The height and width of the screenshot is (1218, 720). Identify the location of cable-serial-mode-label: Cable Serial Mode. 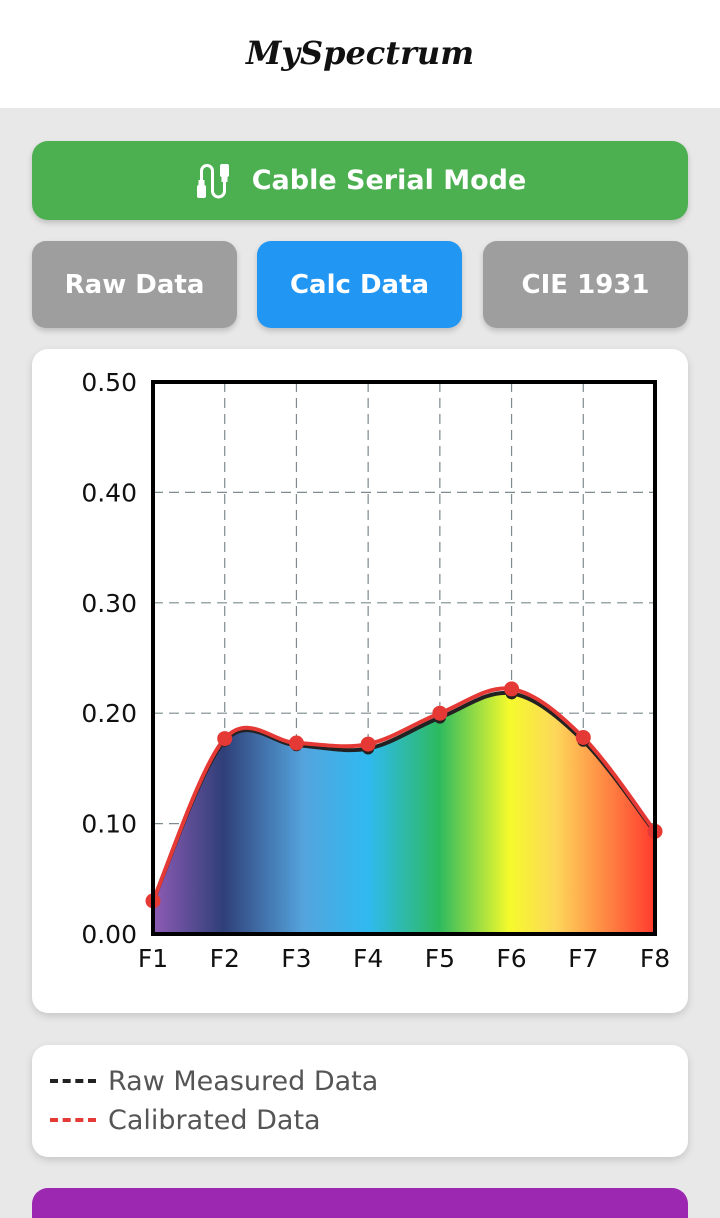
(389, 180).